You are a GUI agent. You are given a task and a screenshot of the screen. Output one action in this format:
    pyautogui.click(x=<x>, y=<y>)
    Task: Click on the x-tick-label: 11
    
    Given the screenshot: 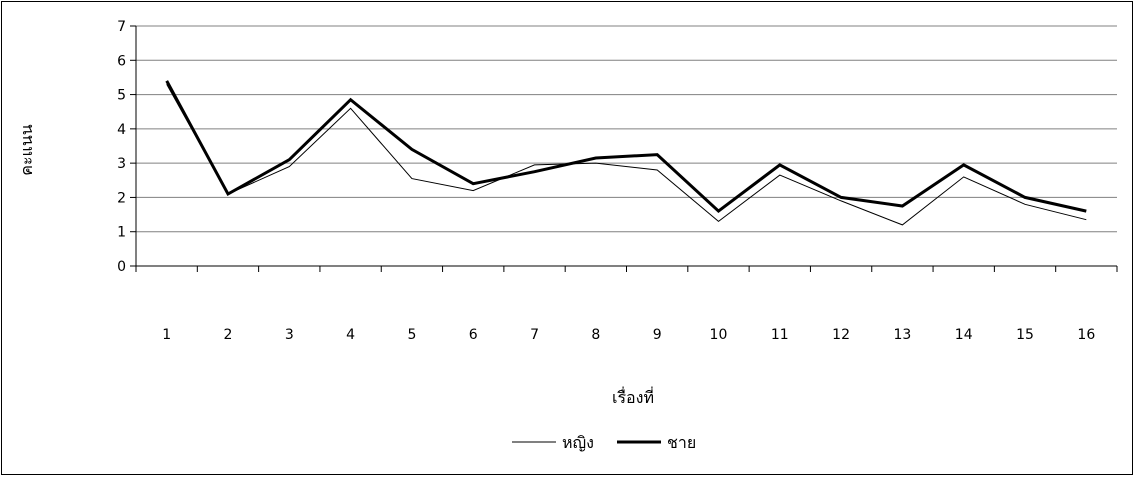 What is the action you would take?
    pyautogui.click(x=780, y=335)
    